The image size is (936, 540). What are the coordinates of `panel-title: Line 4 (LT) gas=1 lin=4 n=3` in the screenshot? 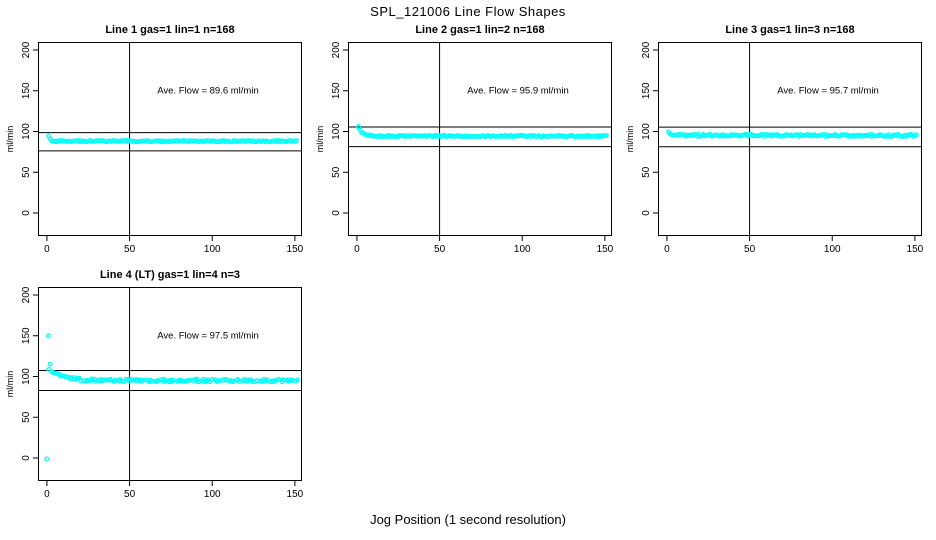 It's located at (170, 275).